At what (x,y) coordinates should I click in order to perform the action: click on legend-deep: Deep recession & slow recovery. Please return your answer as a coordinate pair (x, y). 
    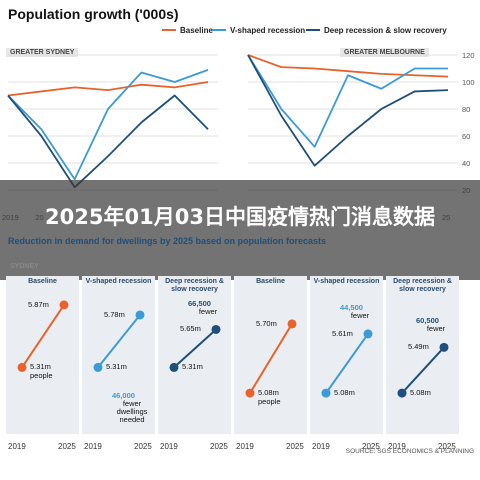
    Looking at the image, I should click on (376, 30).